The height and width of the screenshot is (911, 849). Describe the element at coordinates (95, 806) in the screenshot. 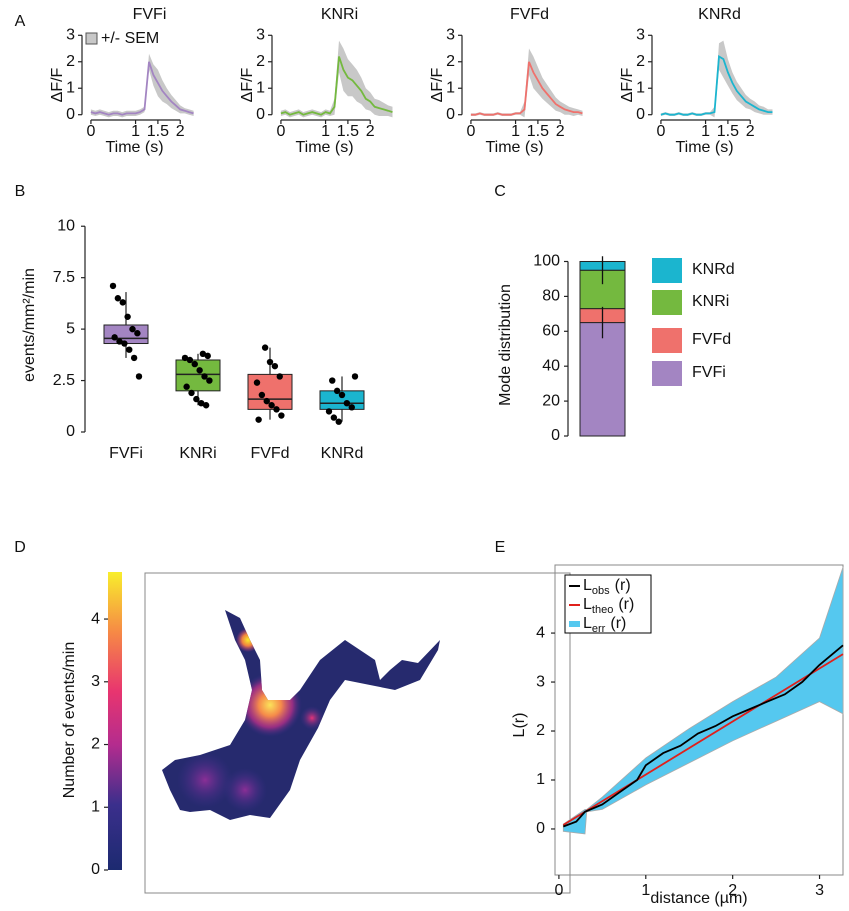

I see `colorbar-tick-label: 1` at that location.